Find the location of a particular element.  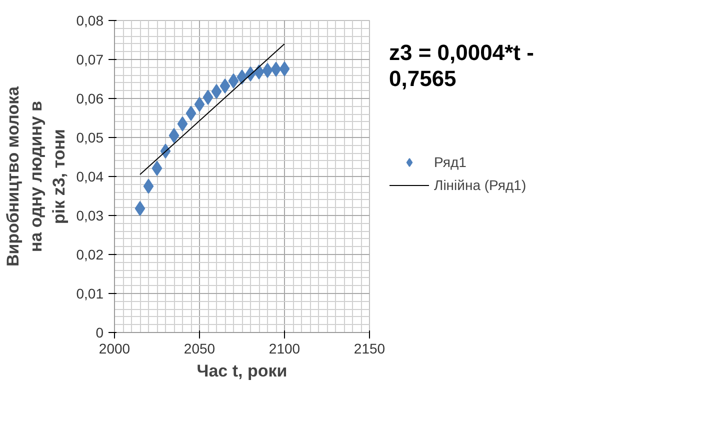

x-tick-label: 2150 is located at coordinates (370, 348).